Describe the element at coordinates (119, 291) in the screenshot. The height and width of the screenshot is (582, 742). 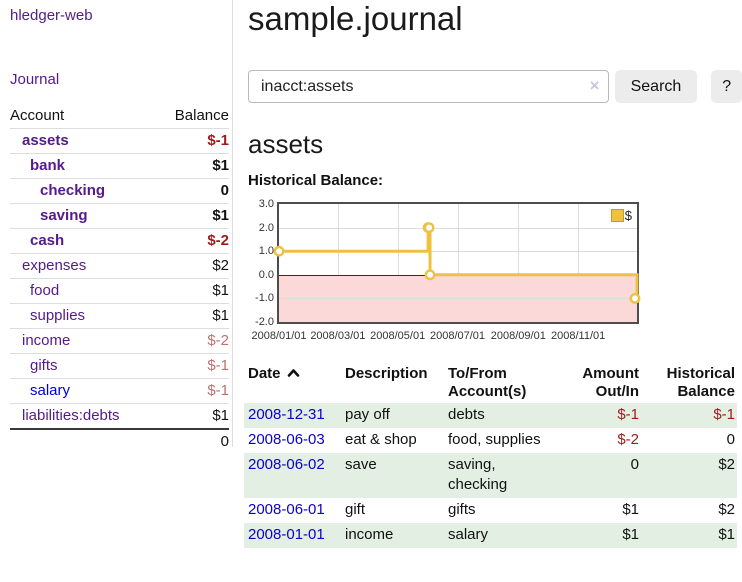
I see `account-row: food $1` at that location.